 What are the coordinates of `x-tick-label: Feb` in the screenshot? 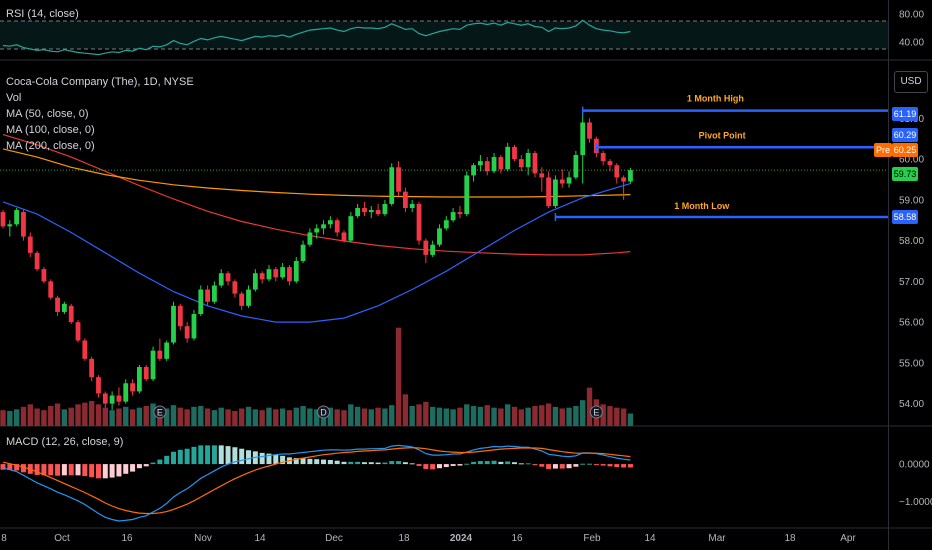 It's located at (592, 538).